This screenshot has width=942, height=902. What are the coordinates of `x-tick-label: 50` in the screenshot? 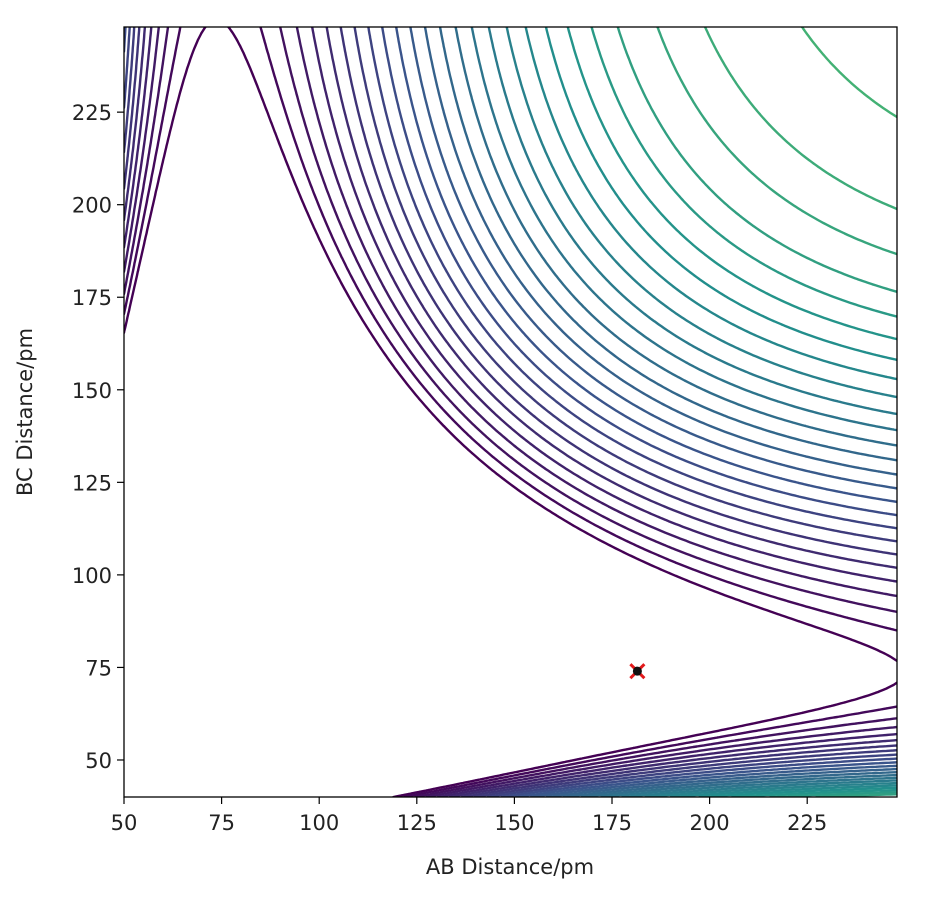 It's located at (124, 823).